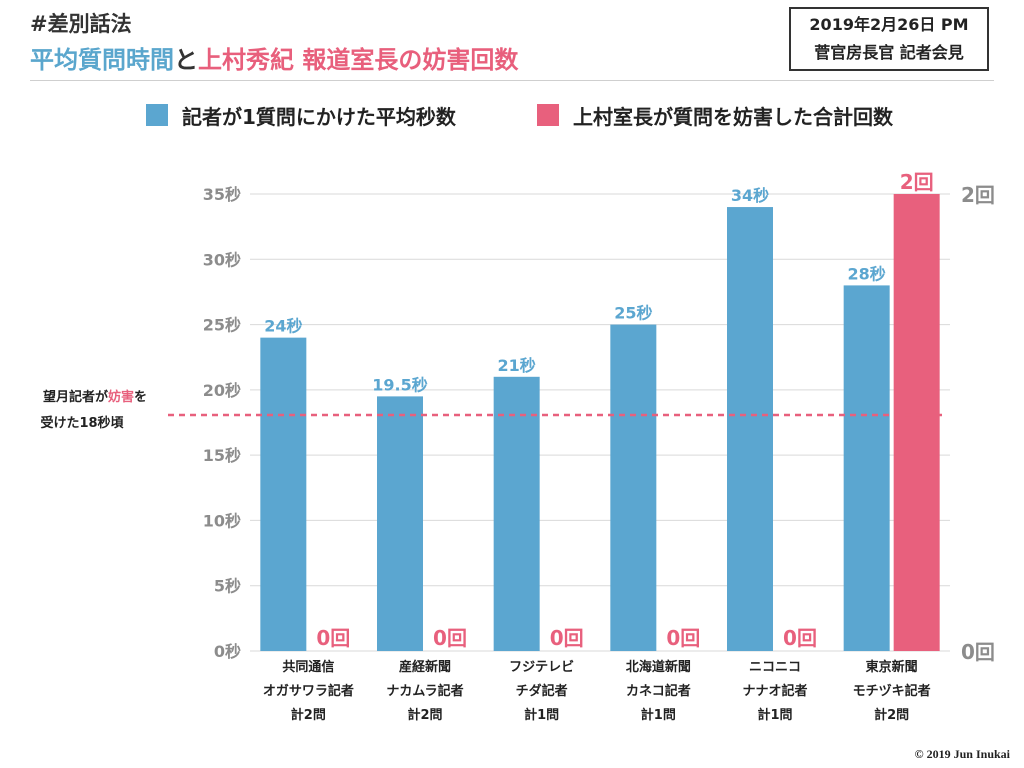 This screenshot has width=1024, height=768. What do you see at coordinates (222, 259) in the screenshot?
I see `y-tick-label: 30秒` at bounding box center [222, 259].